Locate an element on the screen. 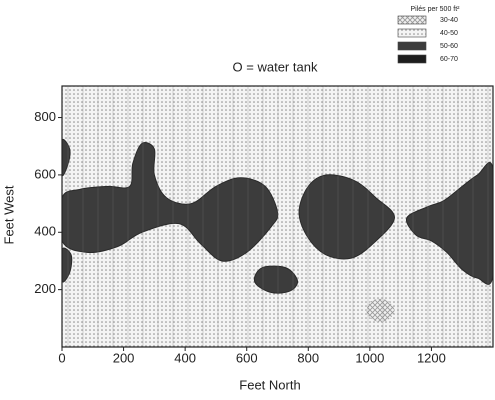 The height and width of the screenshot is (400, 495). x-tick-label: 600 is located at coordinates (247, 357).